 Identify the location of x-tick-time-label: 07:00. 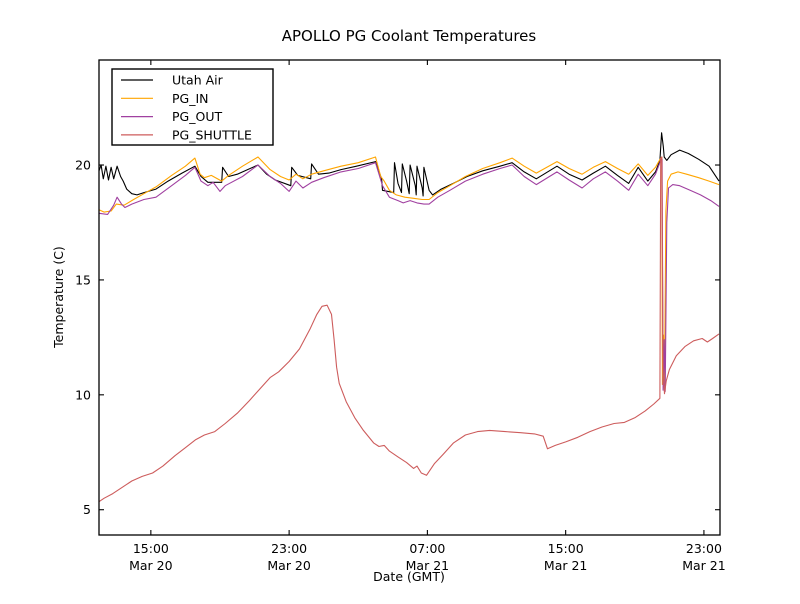
(427, 548).